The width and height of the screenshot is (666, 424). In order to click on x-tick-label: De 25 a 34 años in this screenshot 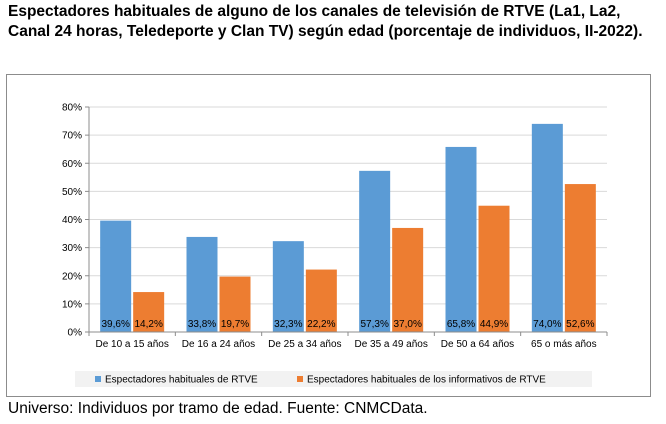, I will do `click(304, 344)`.